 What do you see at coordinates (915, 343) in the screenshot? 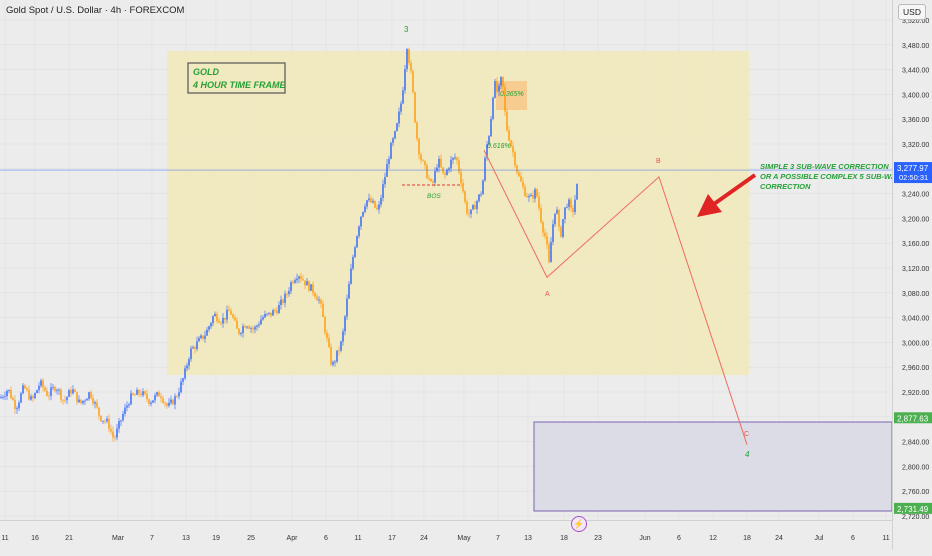
I see `price-tick-label: 3,000.00` at bounding box center [915, 343].